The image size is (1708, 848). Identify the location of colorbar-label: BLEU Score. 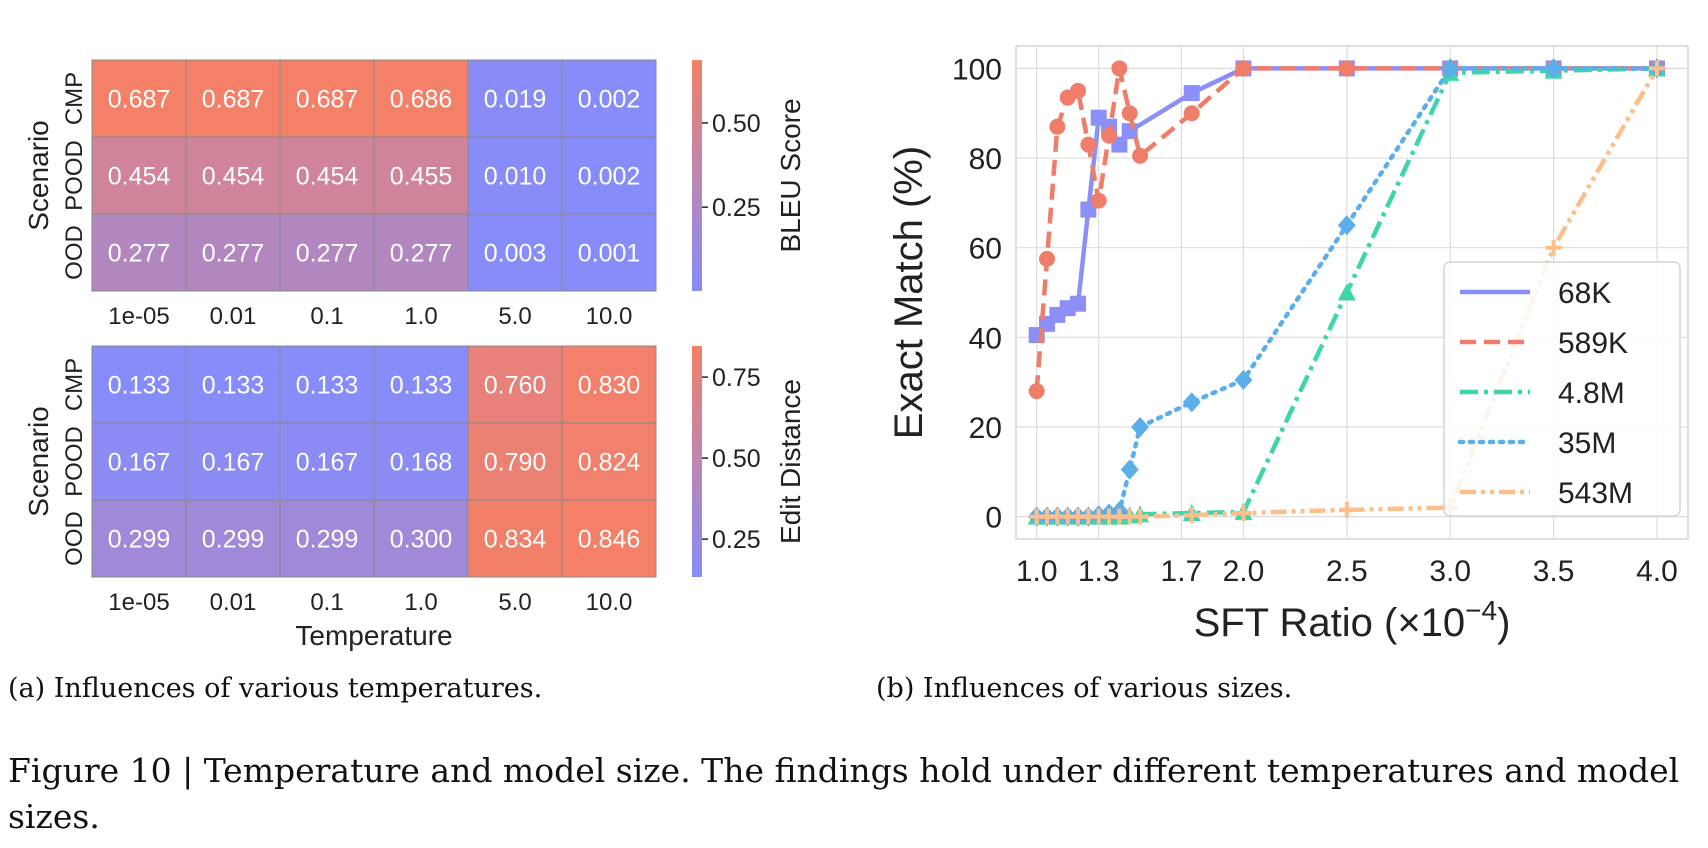
(790, 175).